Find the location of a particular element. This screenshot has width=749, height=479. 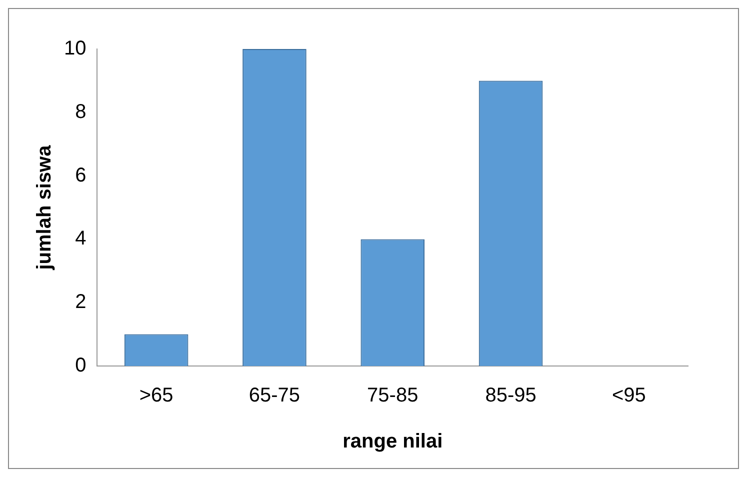

y-tick-label: 6 is located at coordinates (80, 175).